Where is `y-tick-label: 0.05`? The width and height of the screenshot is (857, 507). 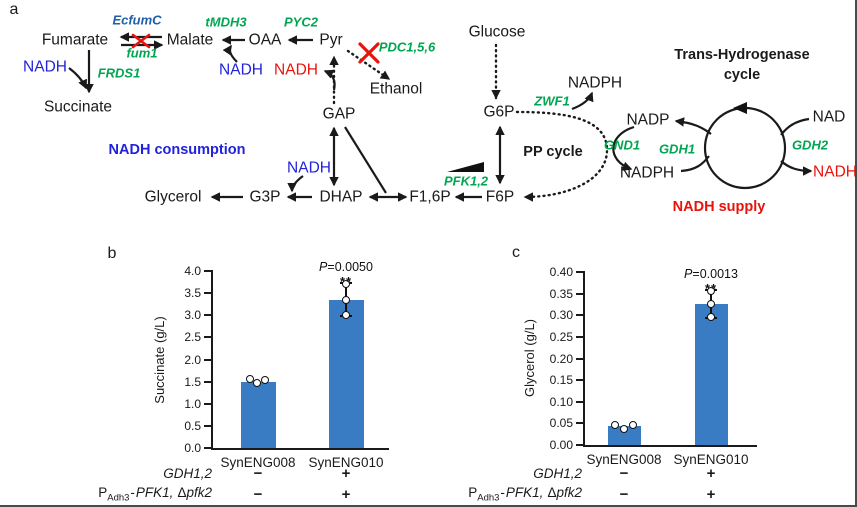
y-tick-label: 0.05 is located at coordinates (561, 423).